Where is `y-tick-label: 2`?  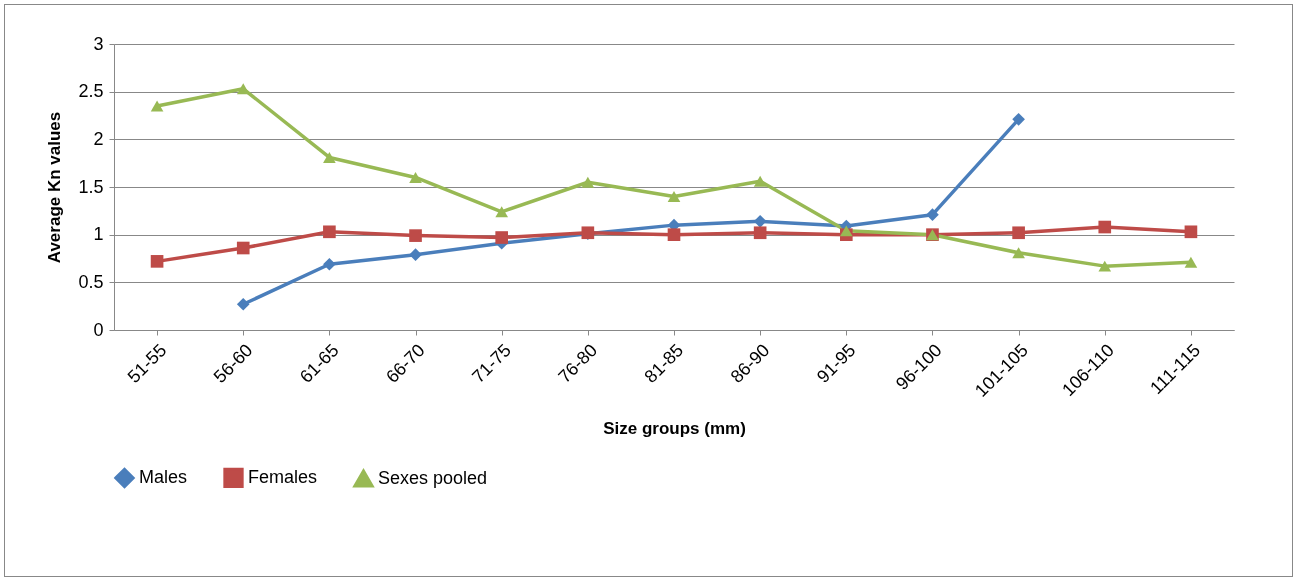 y-tick-label: 2 is located at coordinates (98, 138).